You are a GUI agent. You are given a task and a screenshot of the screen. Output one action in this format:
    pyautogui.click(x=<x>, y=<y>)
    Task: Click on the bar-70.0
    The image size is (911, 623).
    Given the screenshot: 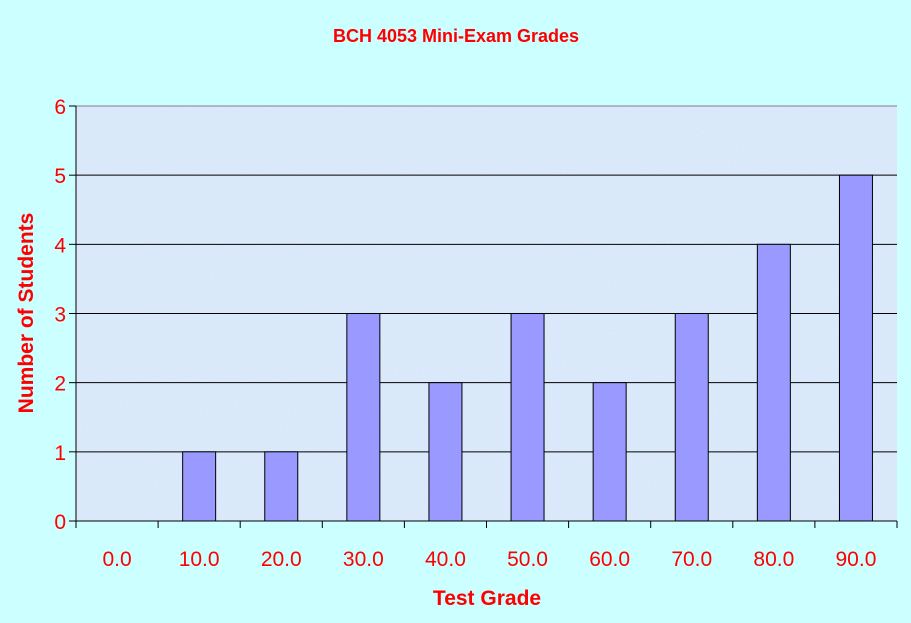 What is the action you would take?
    pyautogui.click(x=691, y=417)
    